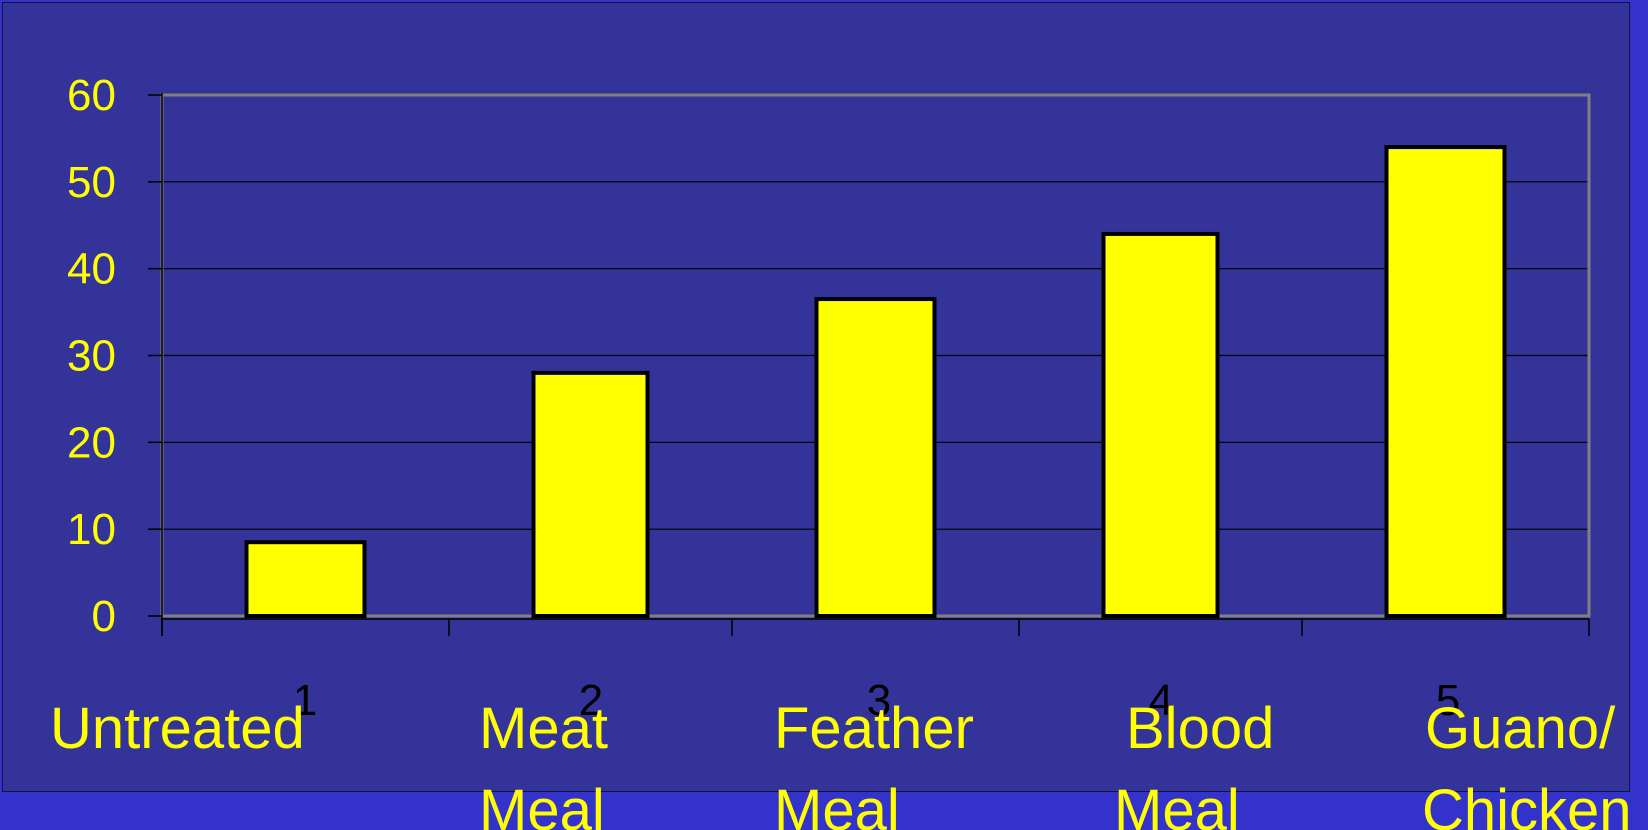 This screenshot has height=830, width=1648. What do you see at coordinates (1527, 804) in the screenshot?
I see `category-name: Chicken` at bounding box center [1527, 804].